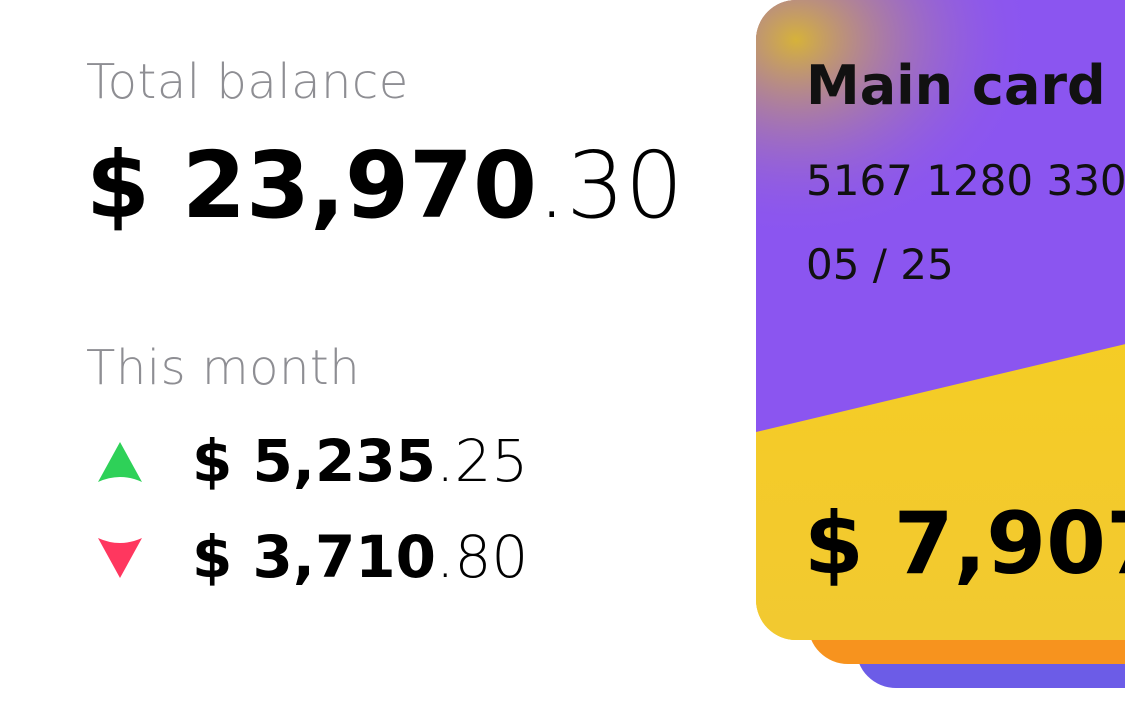  What do you see at coordinates (610, 185) in the screenshot?
I see `total-balance-cents: .30` at bounding box center [610, 185].